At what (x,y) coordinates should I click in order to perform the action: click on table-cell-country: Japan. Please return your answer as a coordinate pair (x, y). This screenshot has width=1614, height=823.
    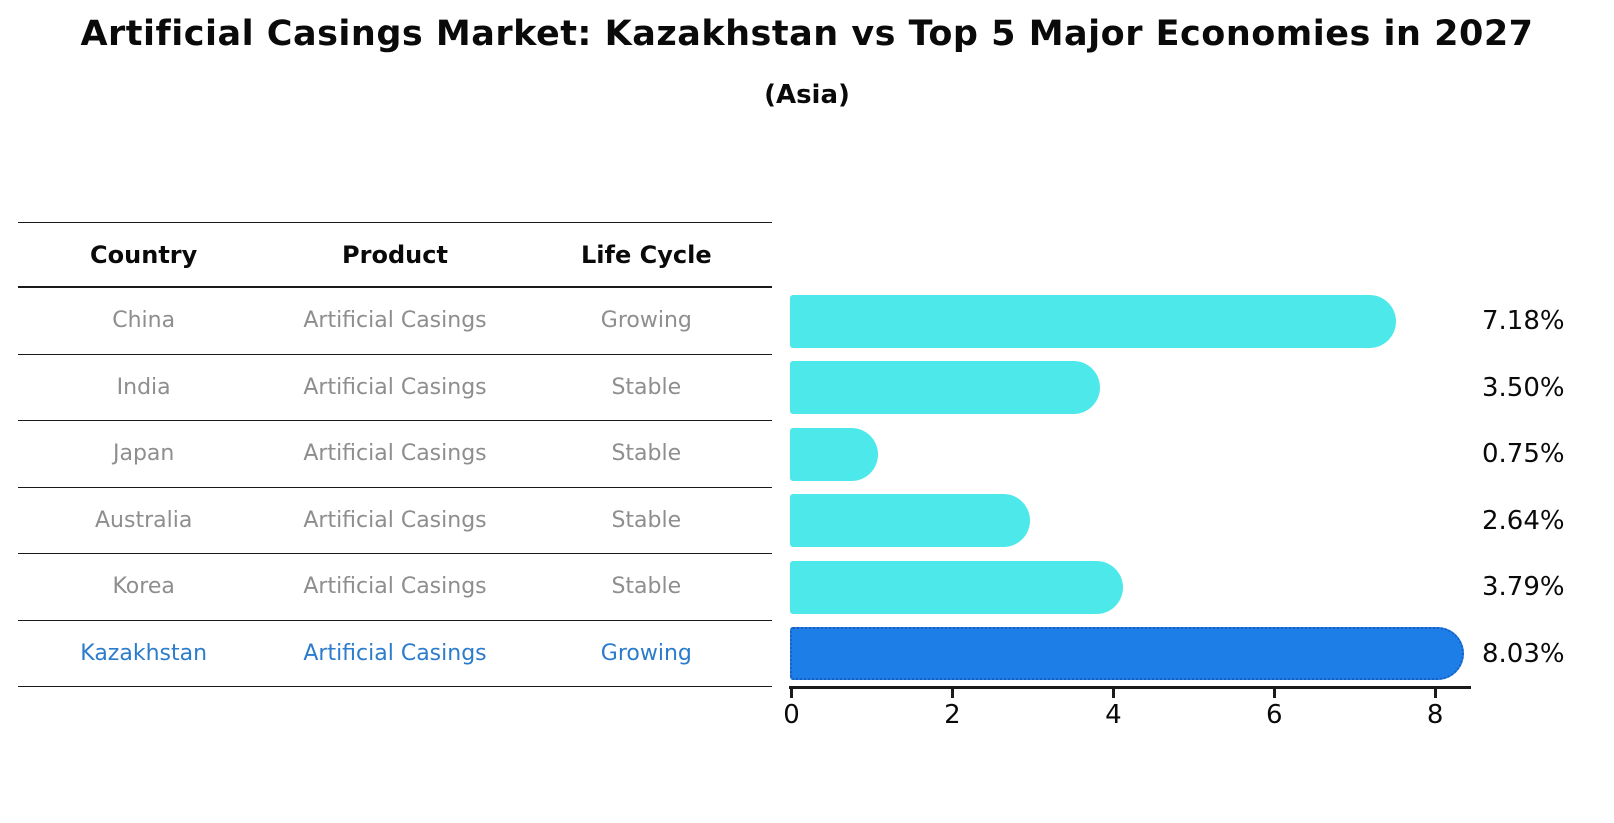
    Looking at the image, I should click on (143, 454).